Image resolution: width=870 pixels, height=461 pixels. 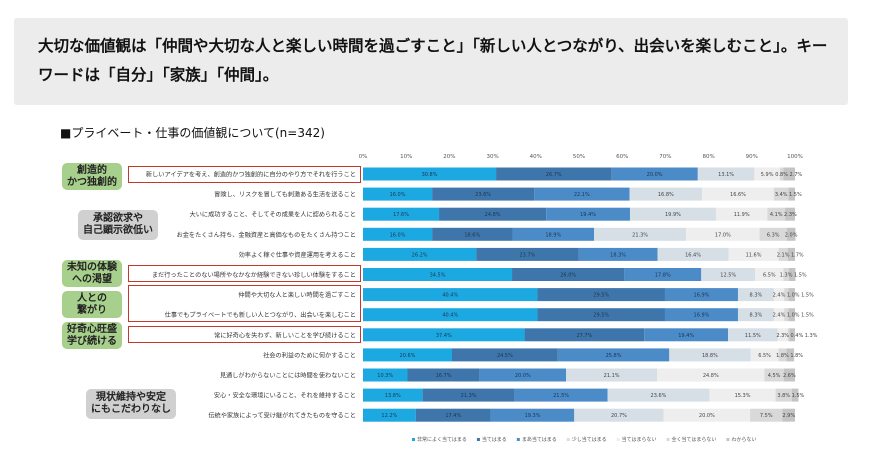 I want to click on legend-label: まあ当てはまる, so click(x=539, y=439).